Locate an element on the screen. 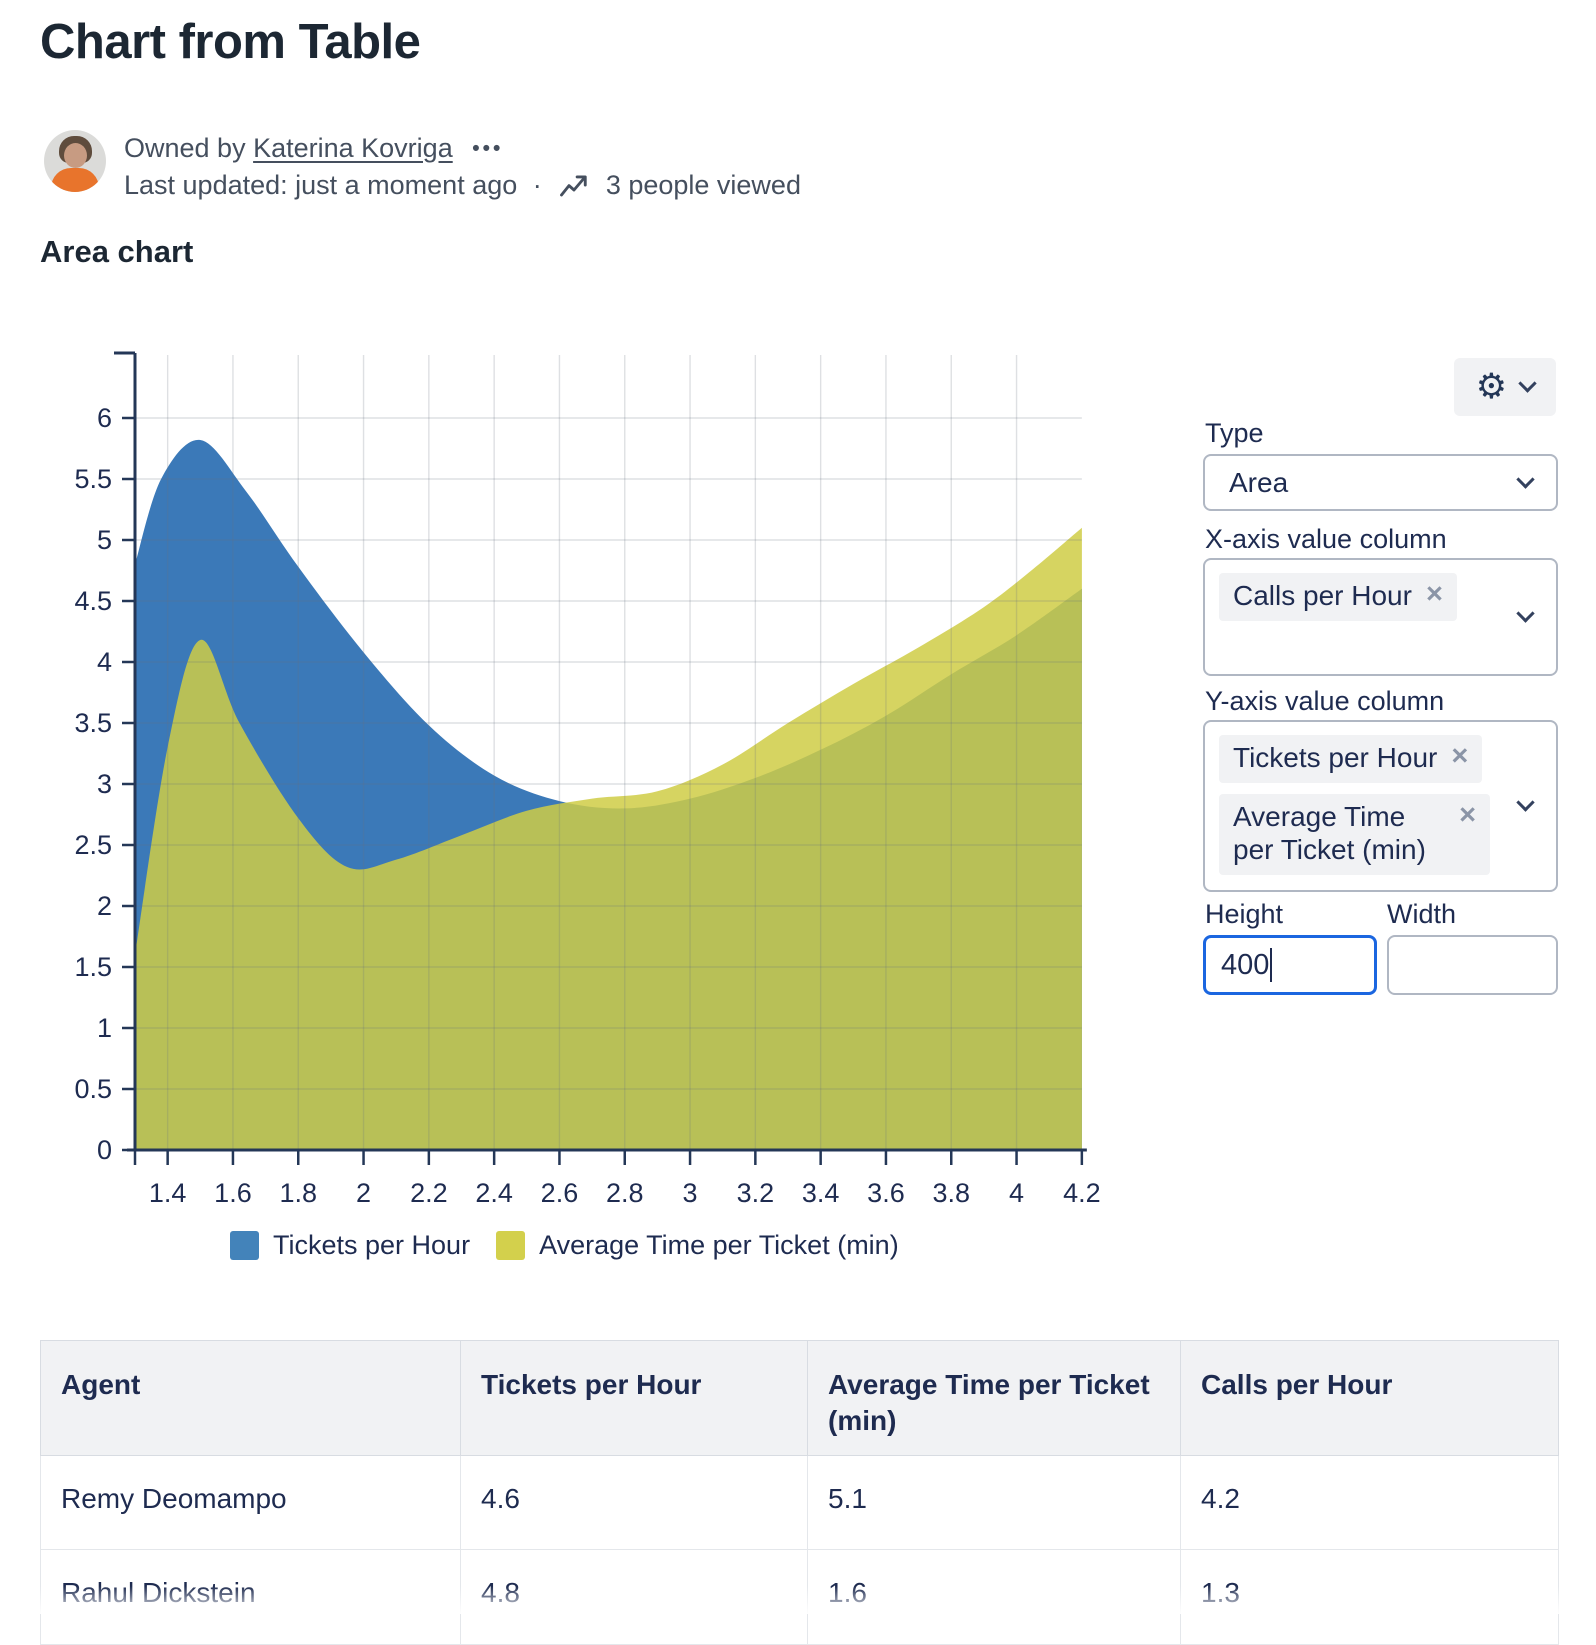 This screenshot has width=1596, height=1645. chart-settings-button: ⚙ is located at coordinates (1505, 387).